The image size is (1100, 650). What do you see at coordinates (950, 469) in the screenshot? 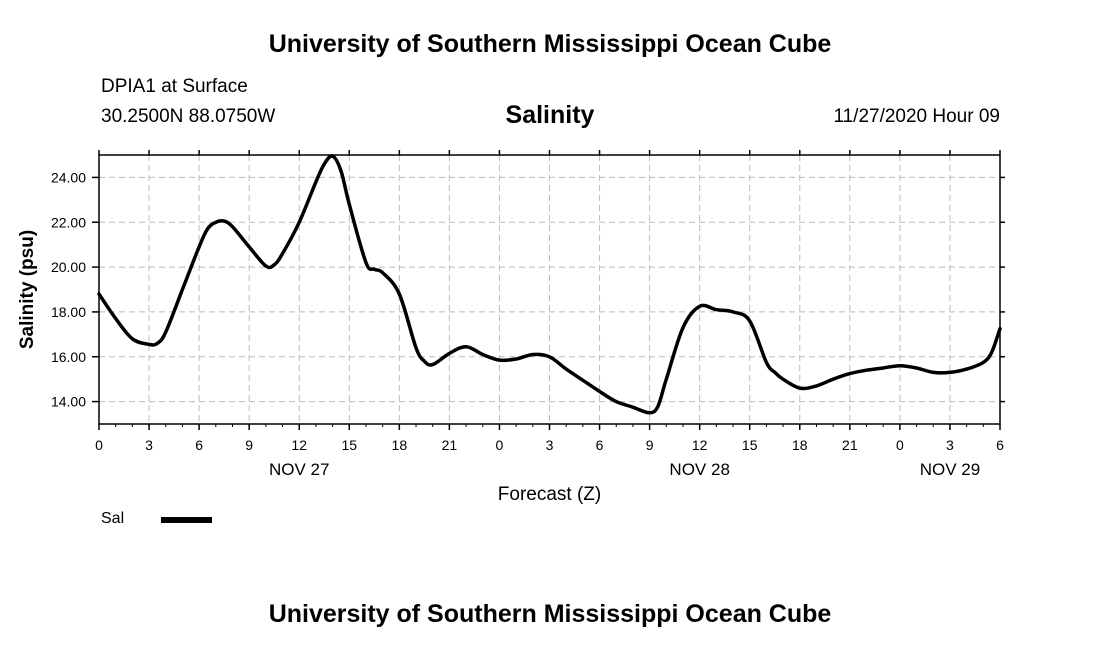
I see `date-label: NOV 29` at bounding box center [950, 469].